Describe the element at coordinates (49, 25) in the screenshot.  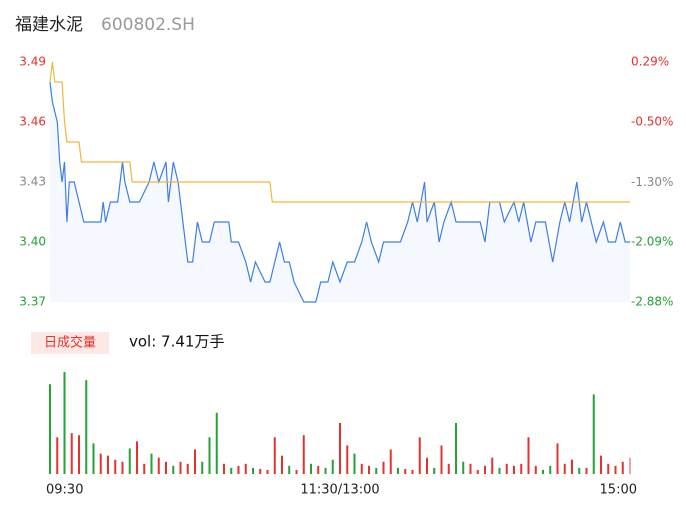
I see `stock-name: 福建水泥` at that location.